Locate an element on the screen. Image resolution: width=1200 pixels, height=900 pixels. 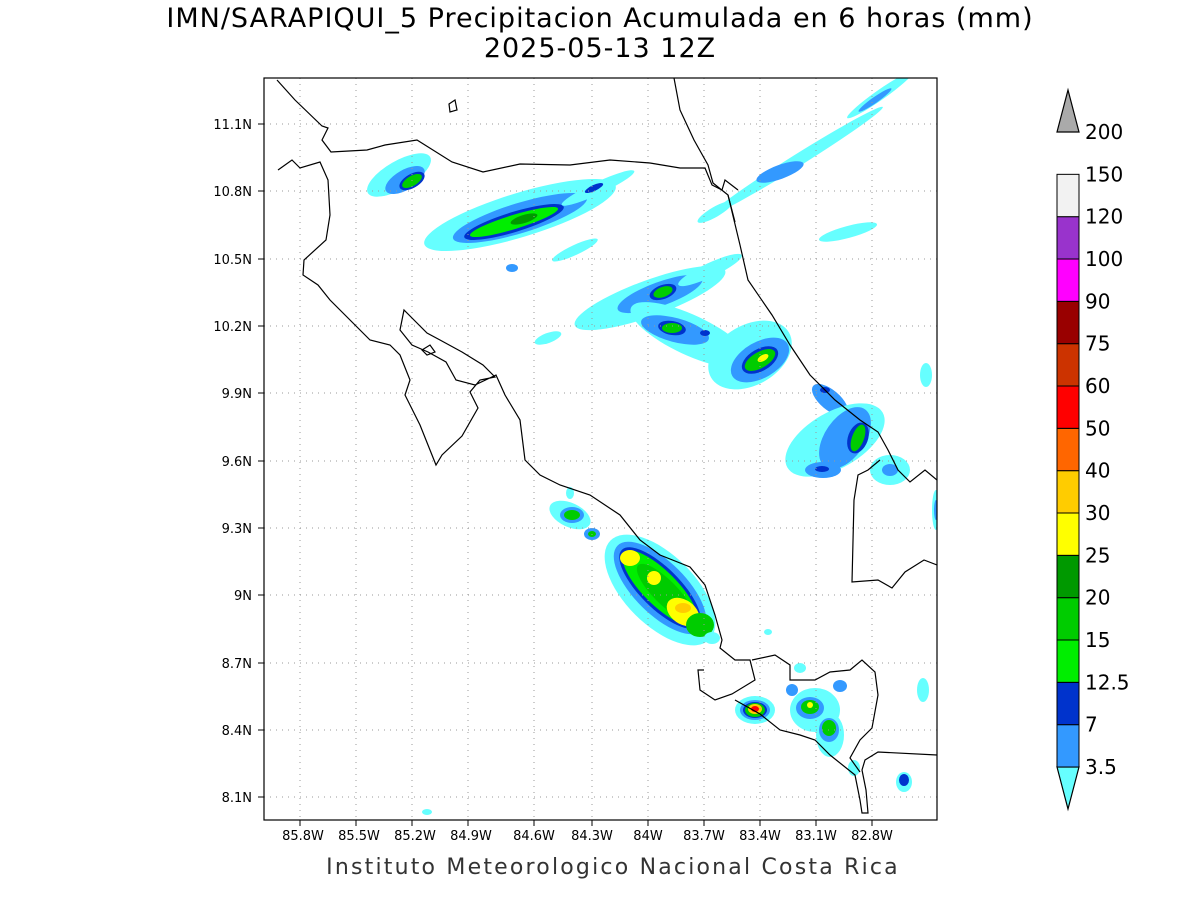
lon-label: 84.9W is located at coordinates (471, 836).